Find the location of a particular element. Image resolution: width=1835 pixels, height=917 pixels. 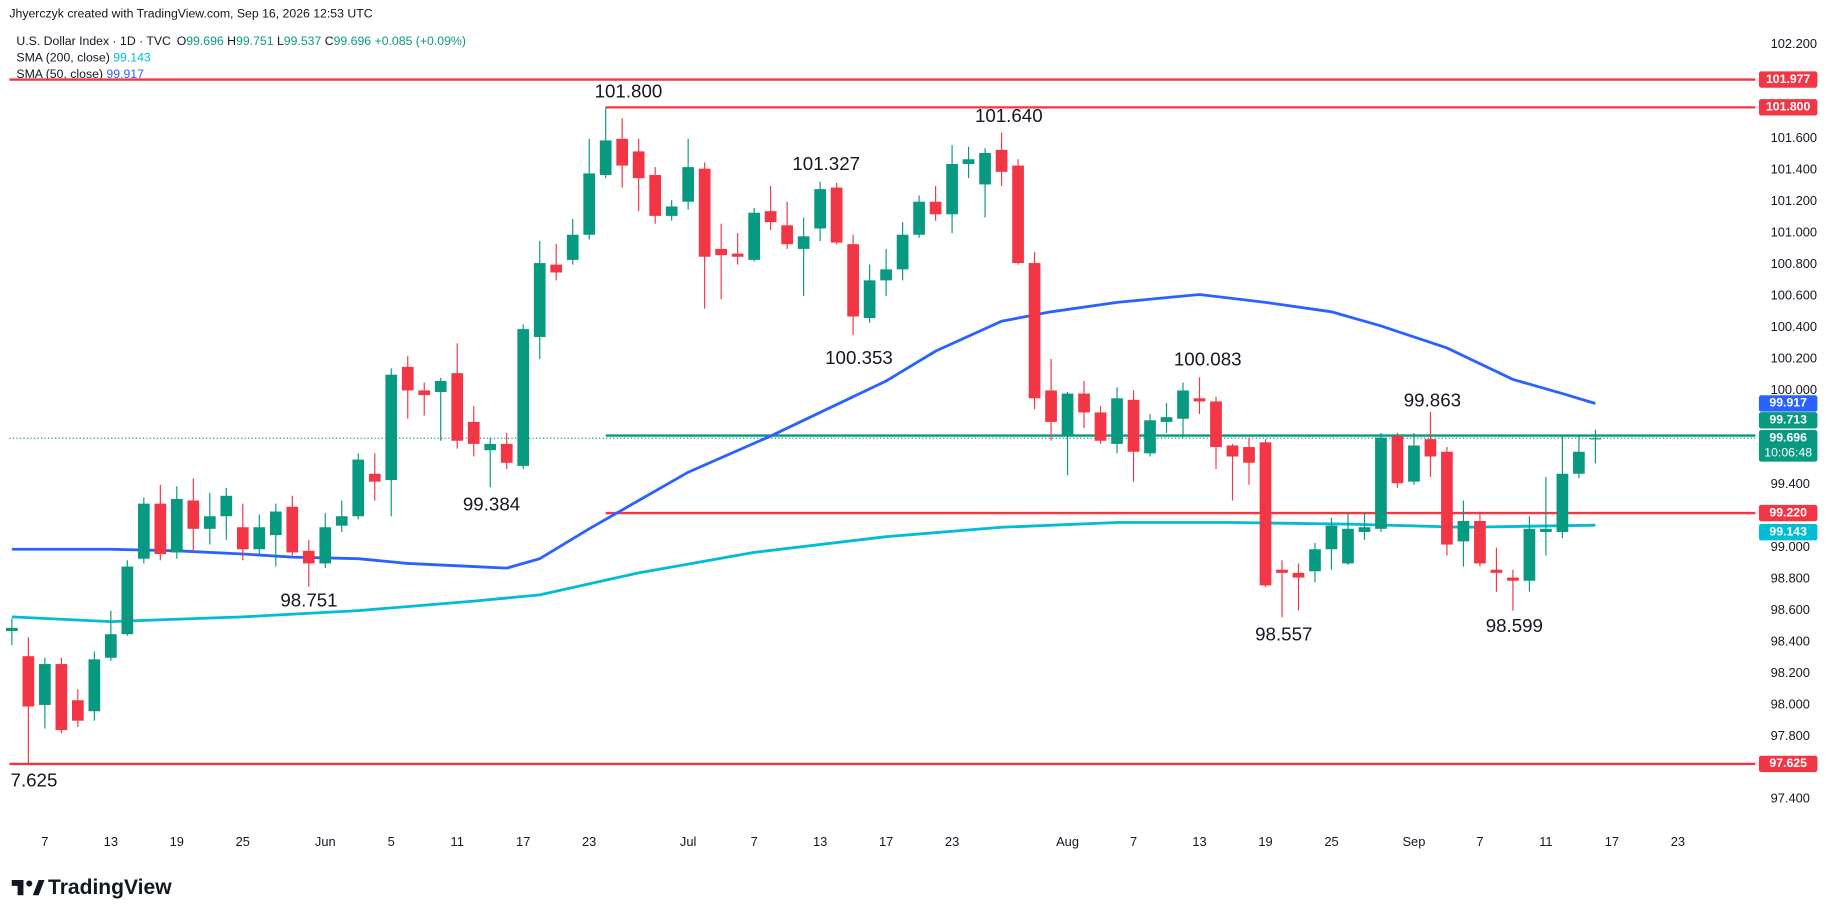

y-tick-label: 101.600 is located at coordinates (1794, 137).